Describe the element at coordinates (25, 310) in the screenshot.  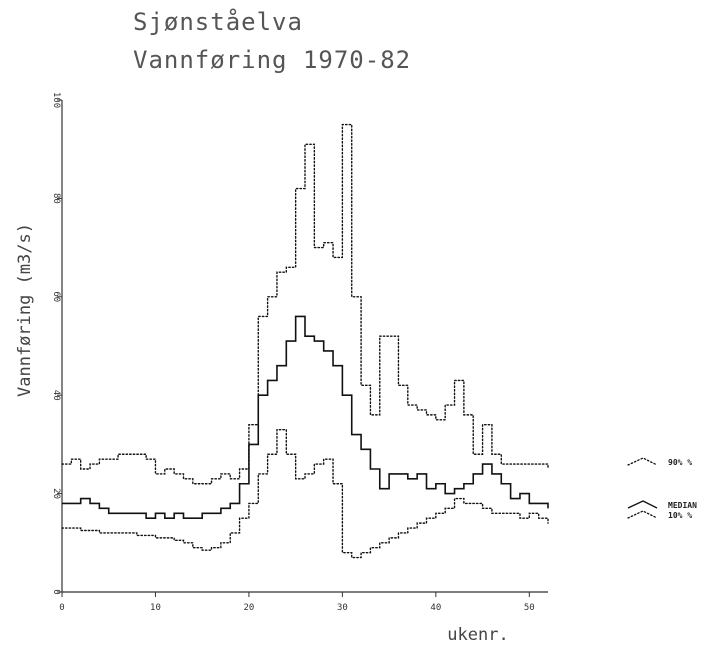
I see `y-axis-label: Vannføring (m3/s)` at that location.